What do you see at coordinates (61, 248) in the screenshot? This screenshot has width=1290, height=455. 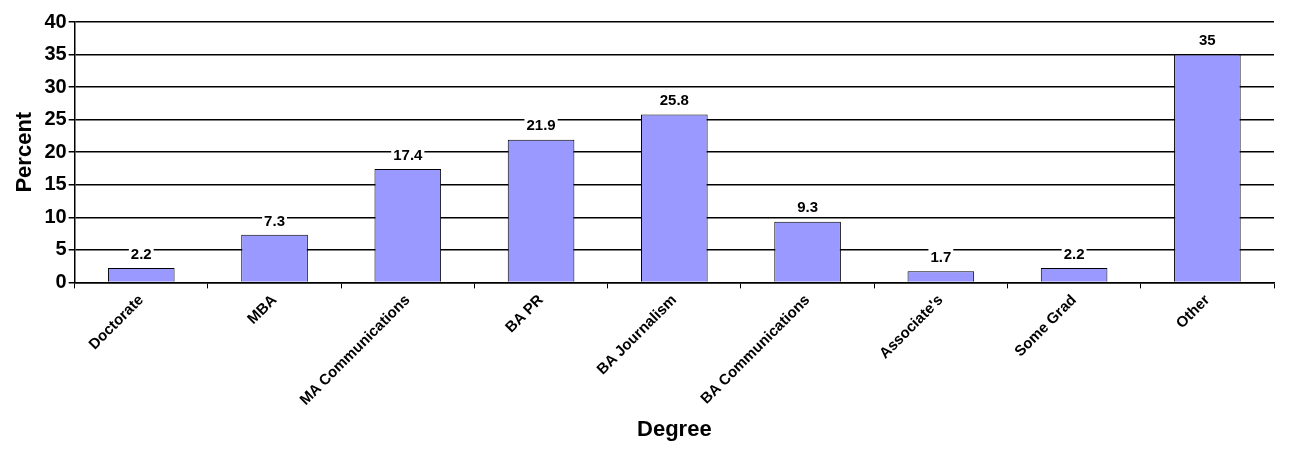 I see `y-tick-label: 5` at bounding box center [61, 248].